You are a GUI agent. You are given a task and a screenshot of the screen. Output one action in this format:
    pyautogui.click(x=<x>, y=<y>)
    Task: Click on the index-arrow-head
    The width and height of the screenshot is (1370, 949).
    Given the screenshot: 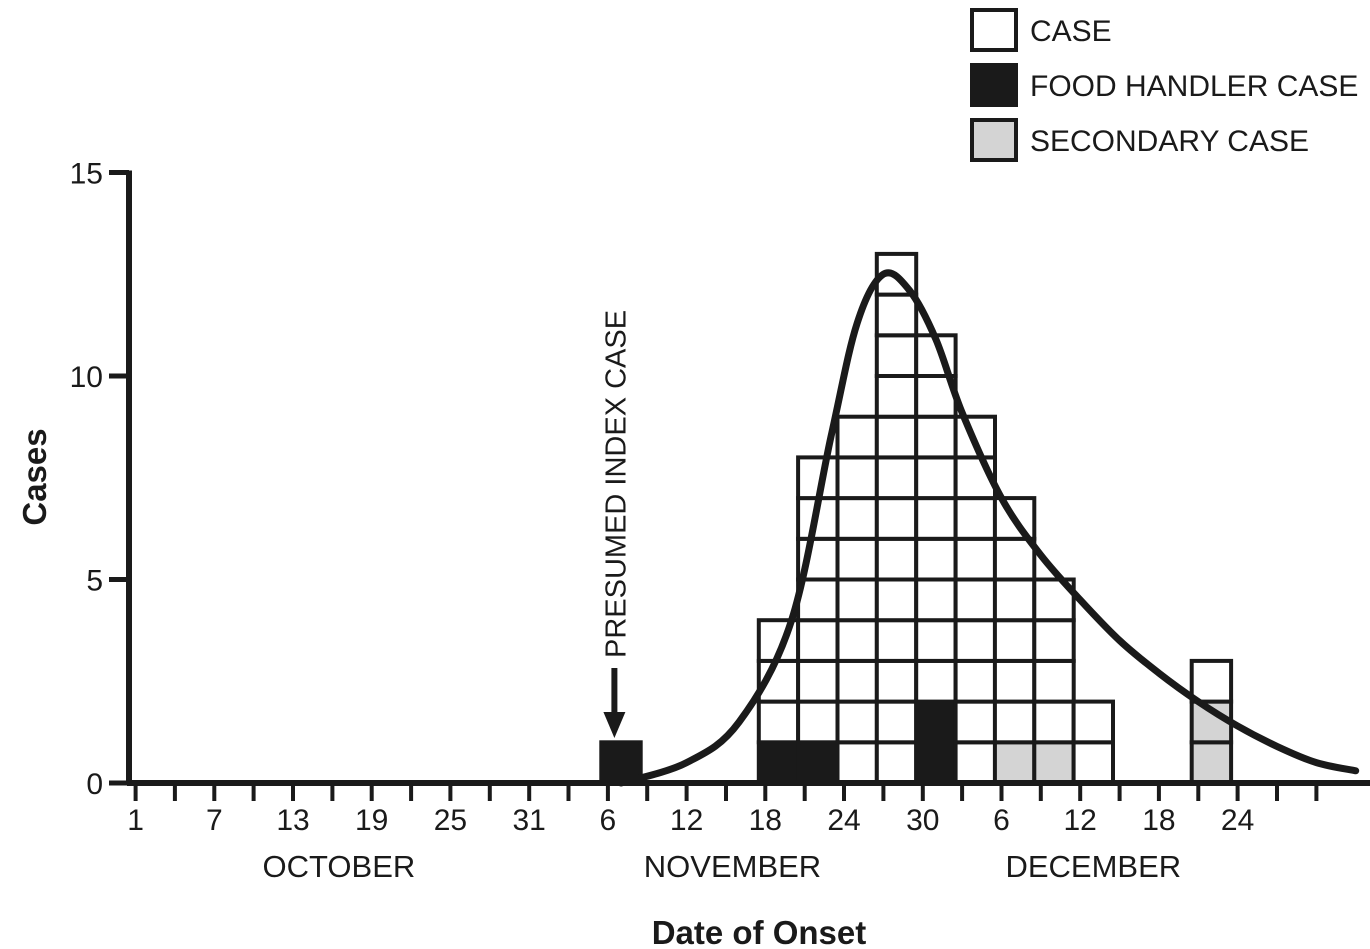 What is the action you would take?
    pyautogui.click(x=614, y=725)
    